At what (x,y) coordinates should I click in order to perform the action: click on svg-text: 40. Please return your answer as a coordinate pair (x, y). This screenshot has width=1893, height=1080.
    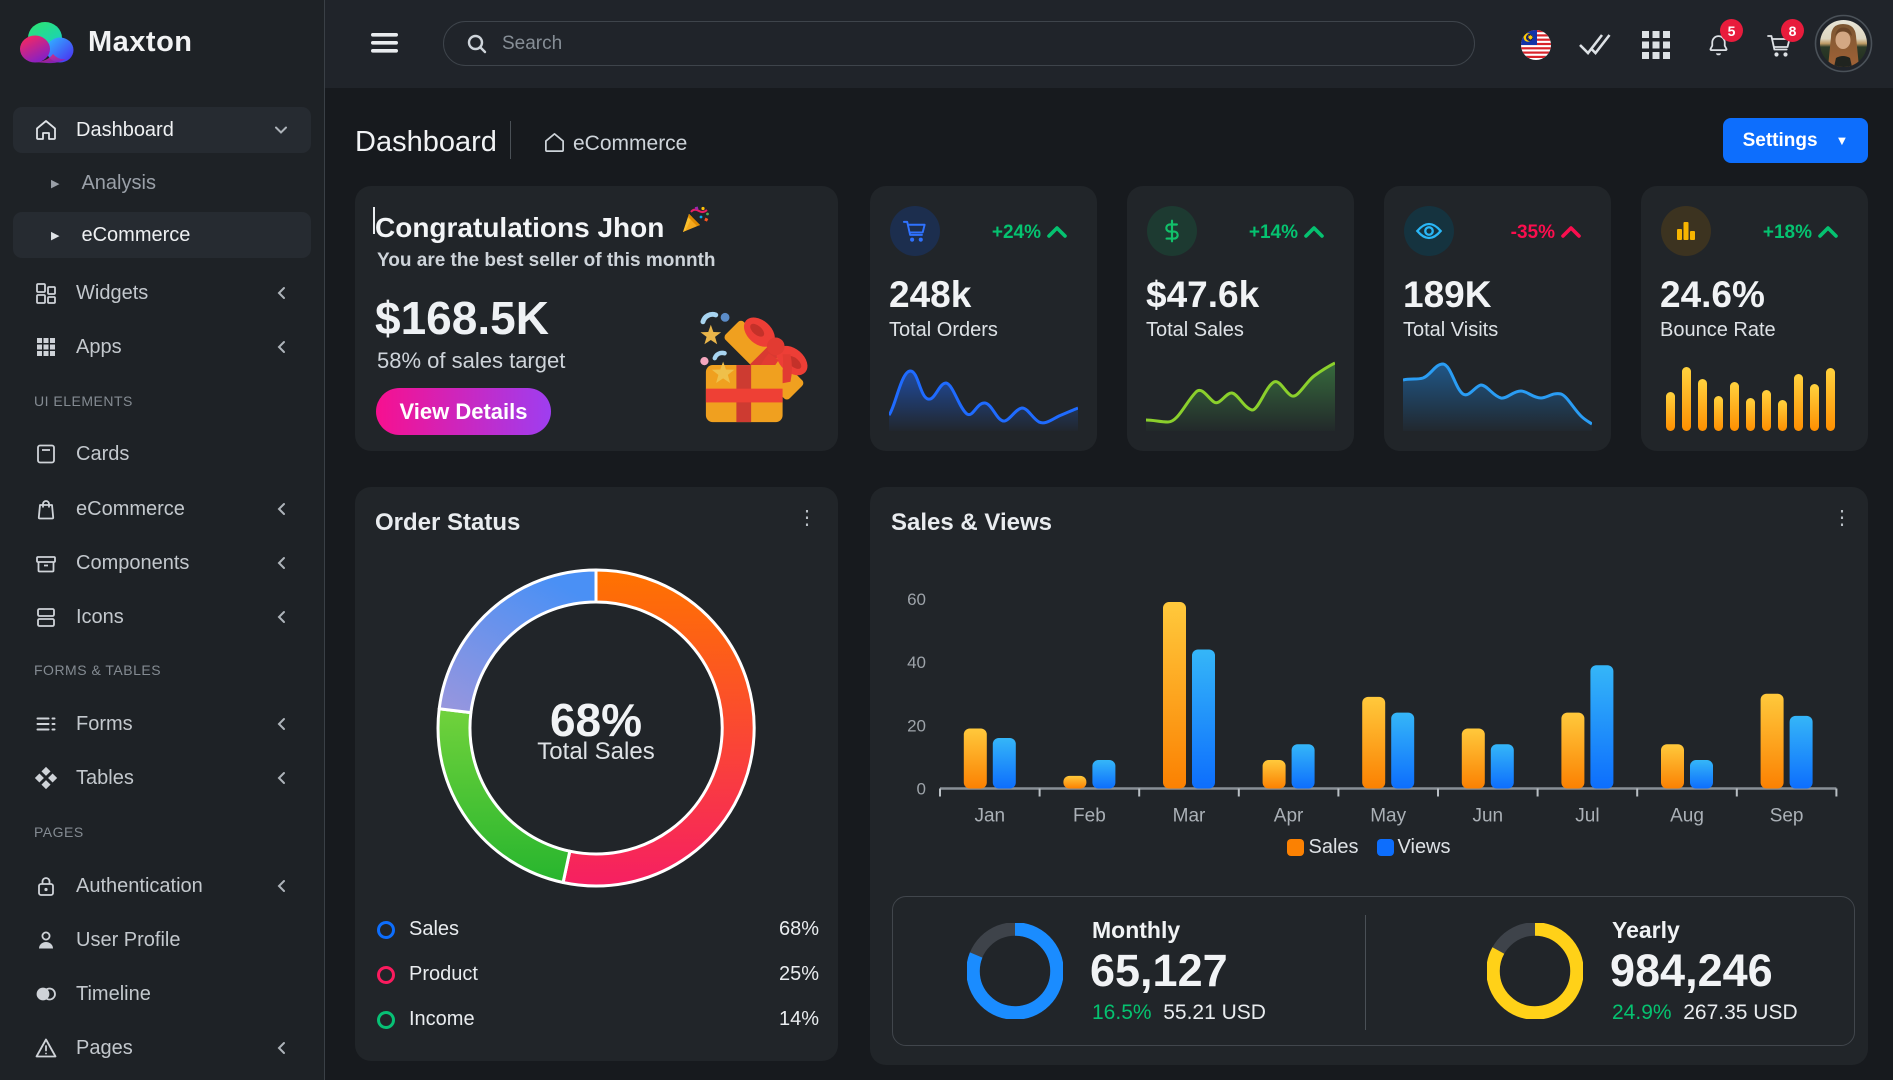
    Looking at the image, I should click on (916, 662).